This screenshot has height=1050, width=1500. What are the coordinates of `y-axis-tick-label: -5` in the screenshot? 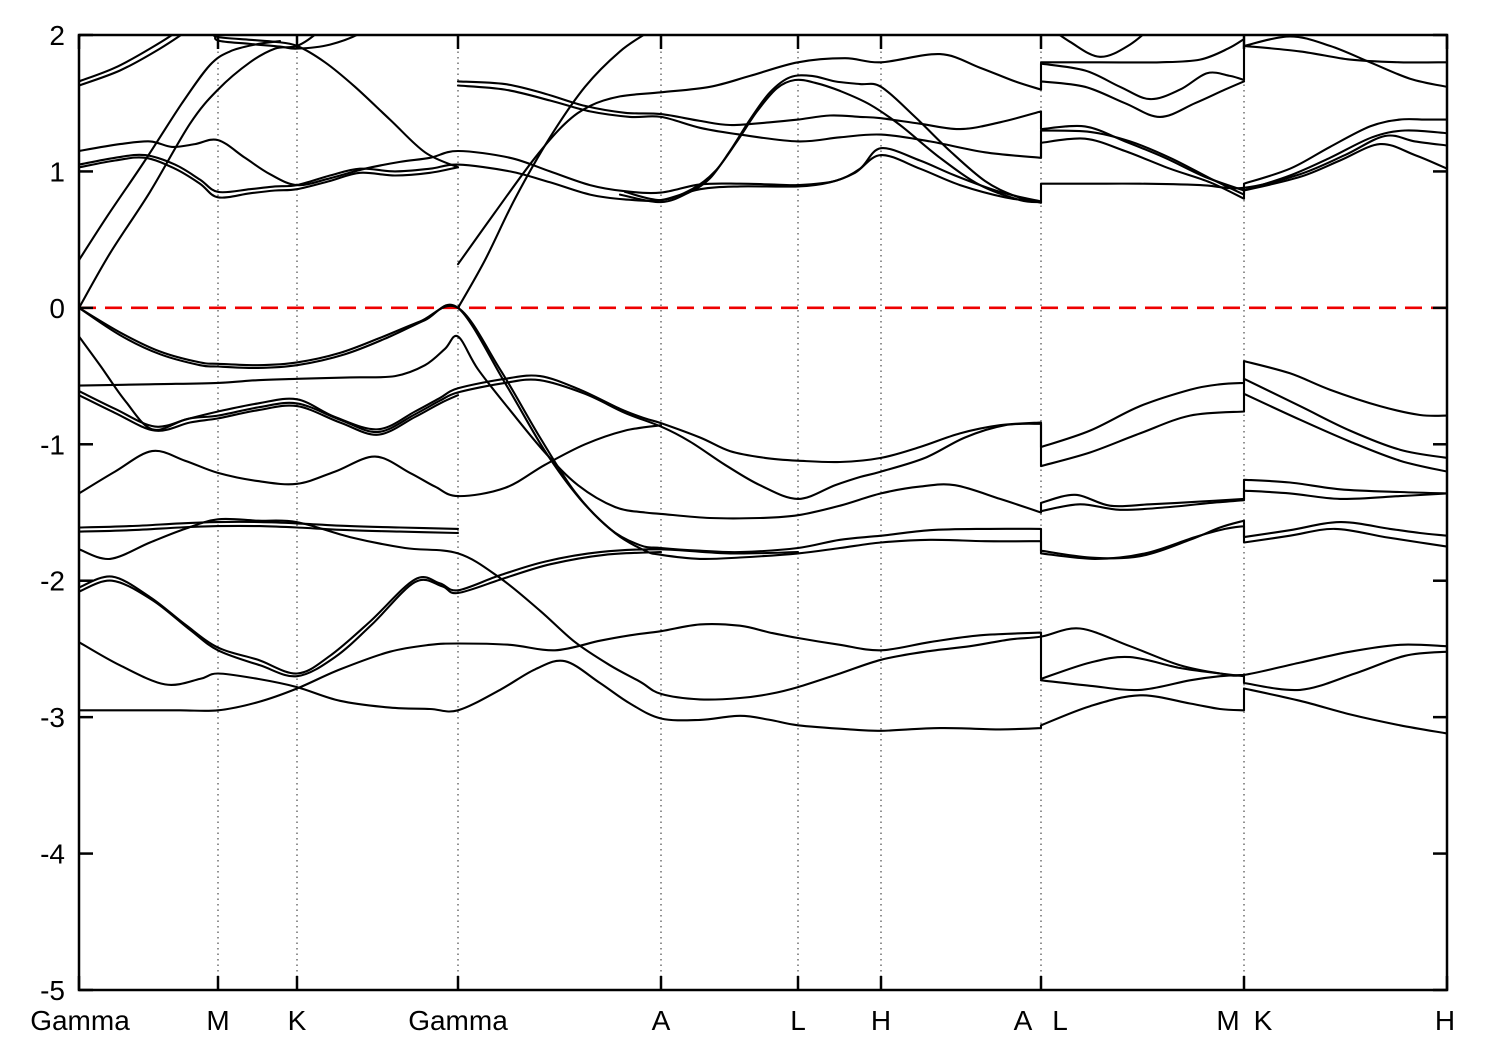 It's located at (52, 990).